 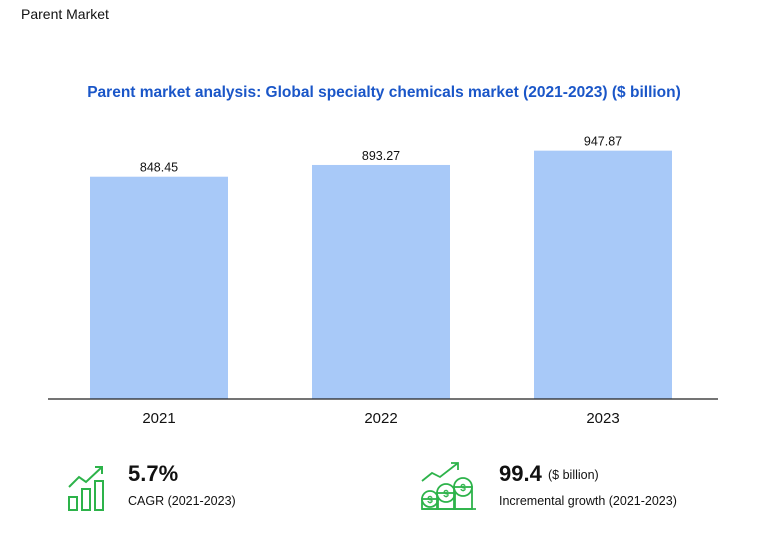 I want to click on growth-unit: ($ billion), so click(x=573, y=475).